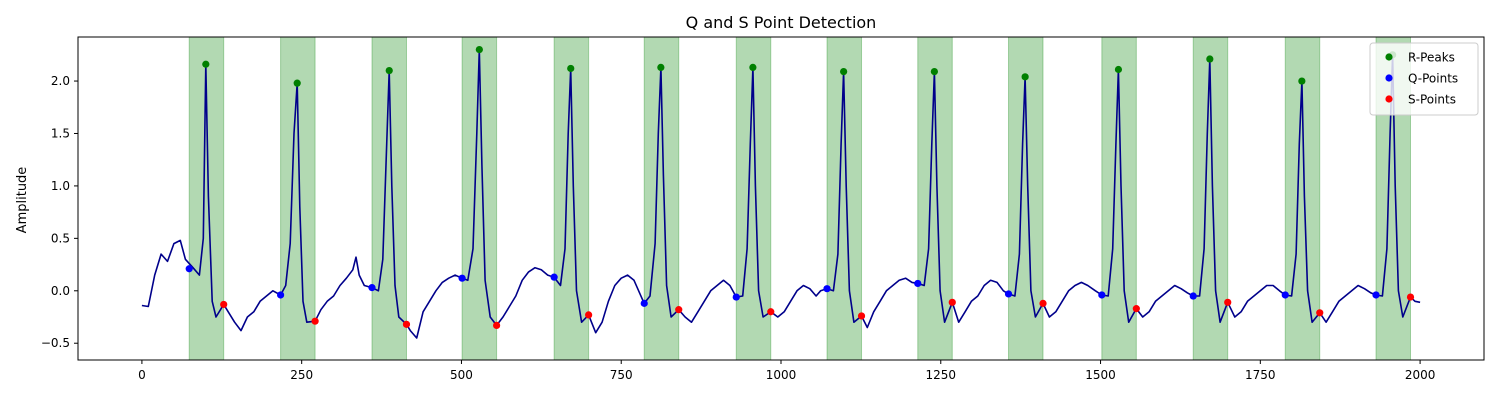 Image resolution: width=1500 pixels, height=404 pixels. What do you see at coordinates (1433, 79) in the screenshot?
I see `legend-label-1: Q-Points` at bounding box center [1433, 79].